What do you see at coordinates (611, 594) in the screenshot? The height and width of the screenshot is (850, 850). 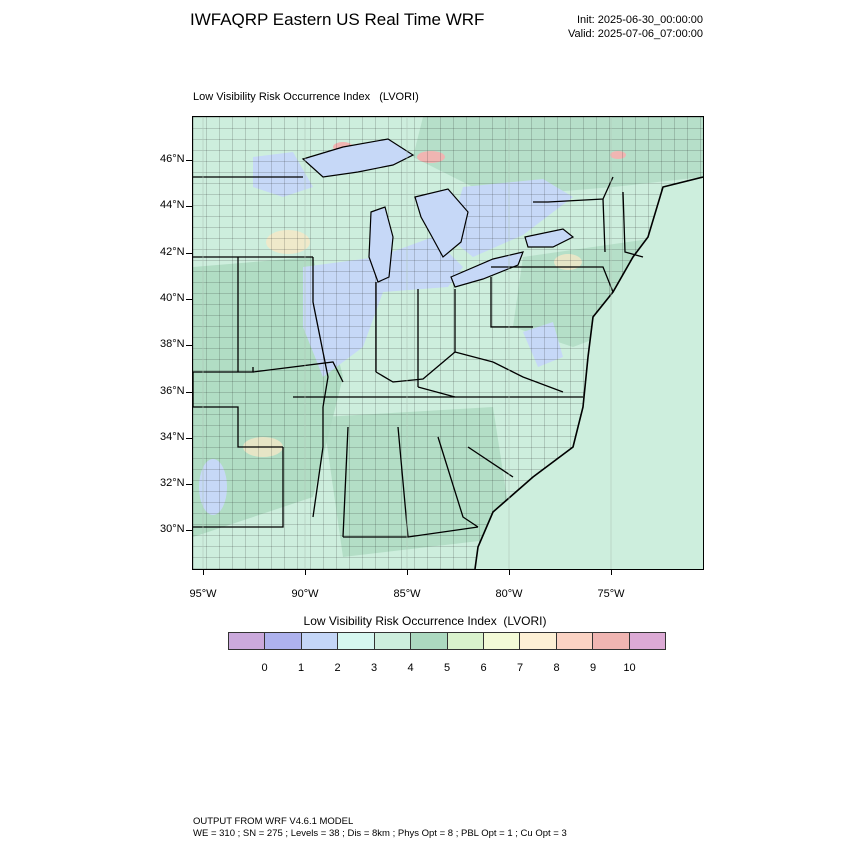 I see `lon-label: 75°W` at bounding box center [611, 594].